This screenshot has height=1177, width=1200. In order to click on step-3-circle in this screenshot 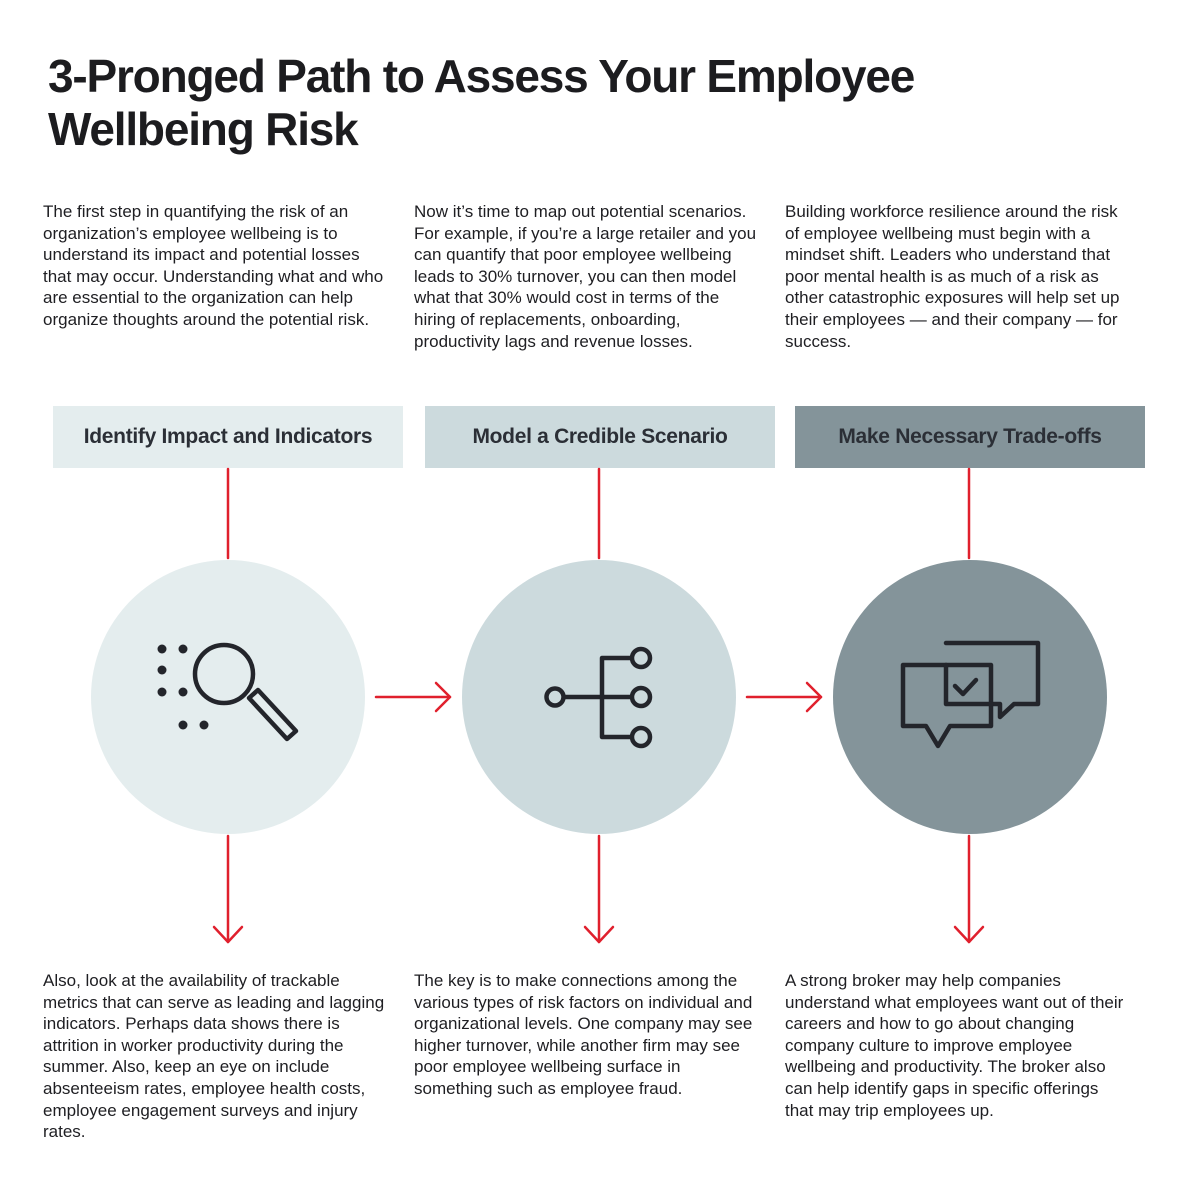, I will do `click(970, 697)`.